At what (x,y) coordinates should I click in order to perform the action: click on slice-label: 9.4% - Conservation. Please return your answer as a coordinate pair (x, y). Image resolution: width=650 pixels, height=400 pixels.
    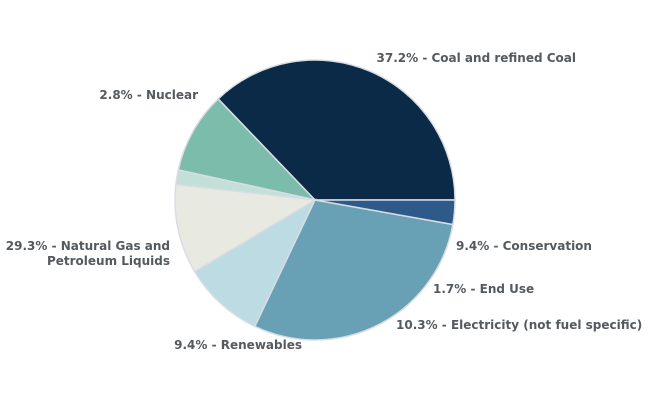
    Looking at the image, I should click on (524, 246).